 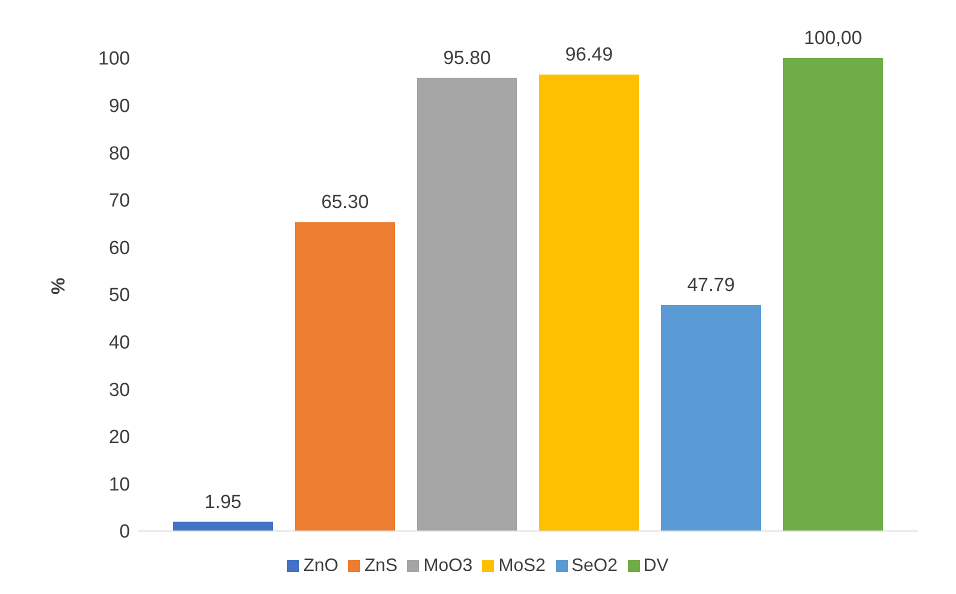 What do you see at coordinates (447, 565) in the screenshot?
I see `legend-label: MoO3` at bounding box center [447, 565].